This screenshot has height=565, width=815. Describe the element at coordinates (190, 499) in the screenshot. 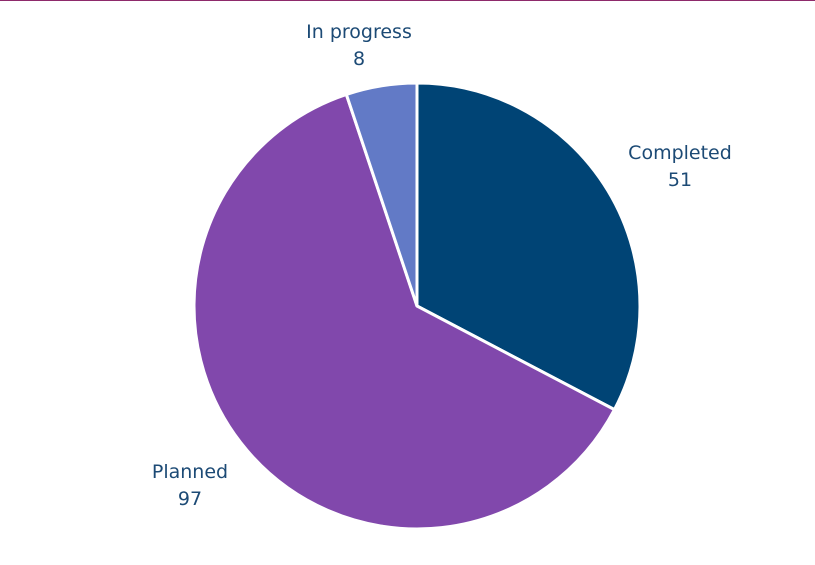

I see `slice-value-planned: 97` at that location.